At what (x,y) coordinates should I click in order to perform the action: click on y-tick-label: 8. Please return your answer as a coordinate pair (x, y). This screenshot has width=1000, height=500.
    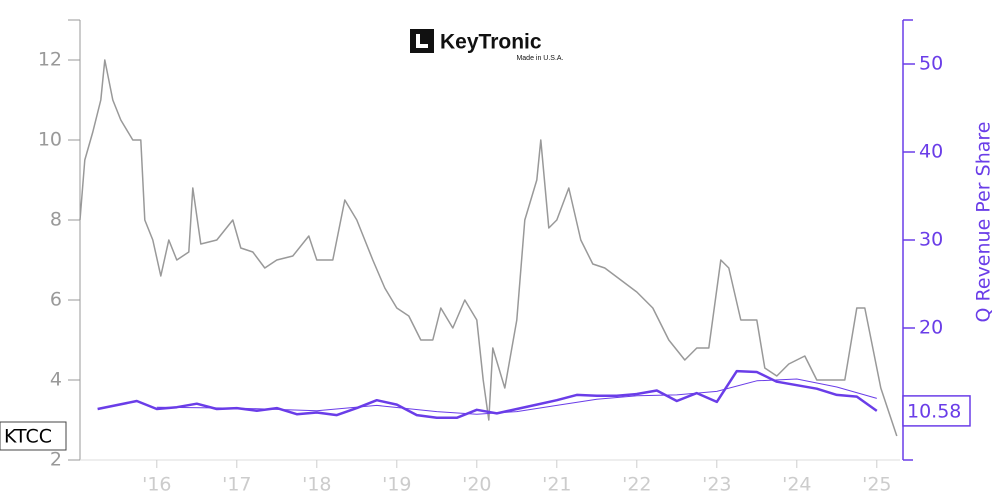
    Looking at the image, I should click on (56, 220).